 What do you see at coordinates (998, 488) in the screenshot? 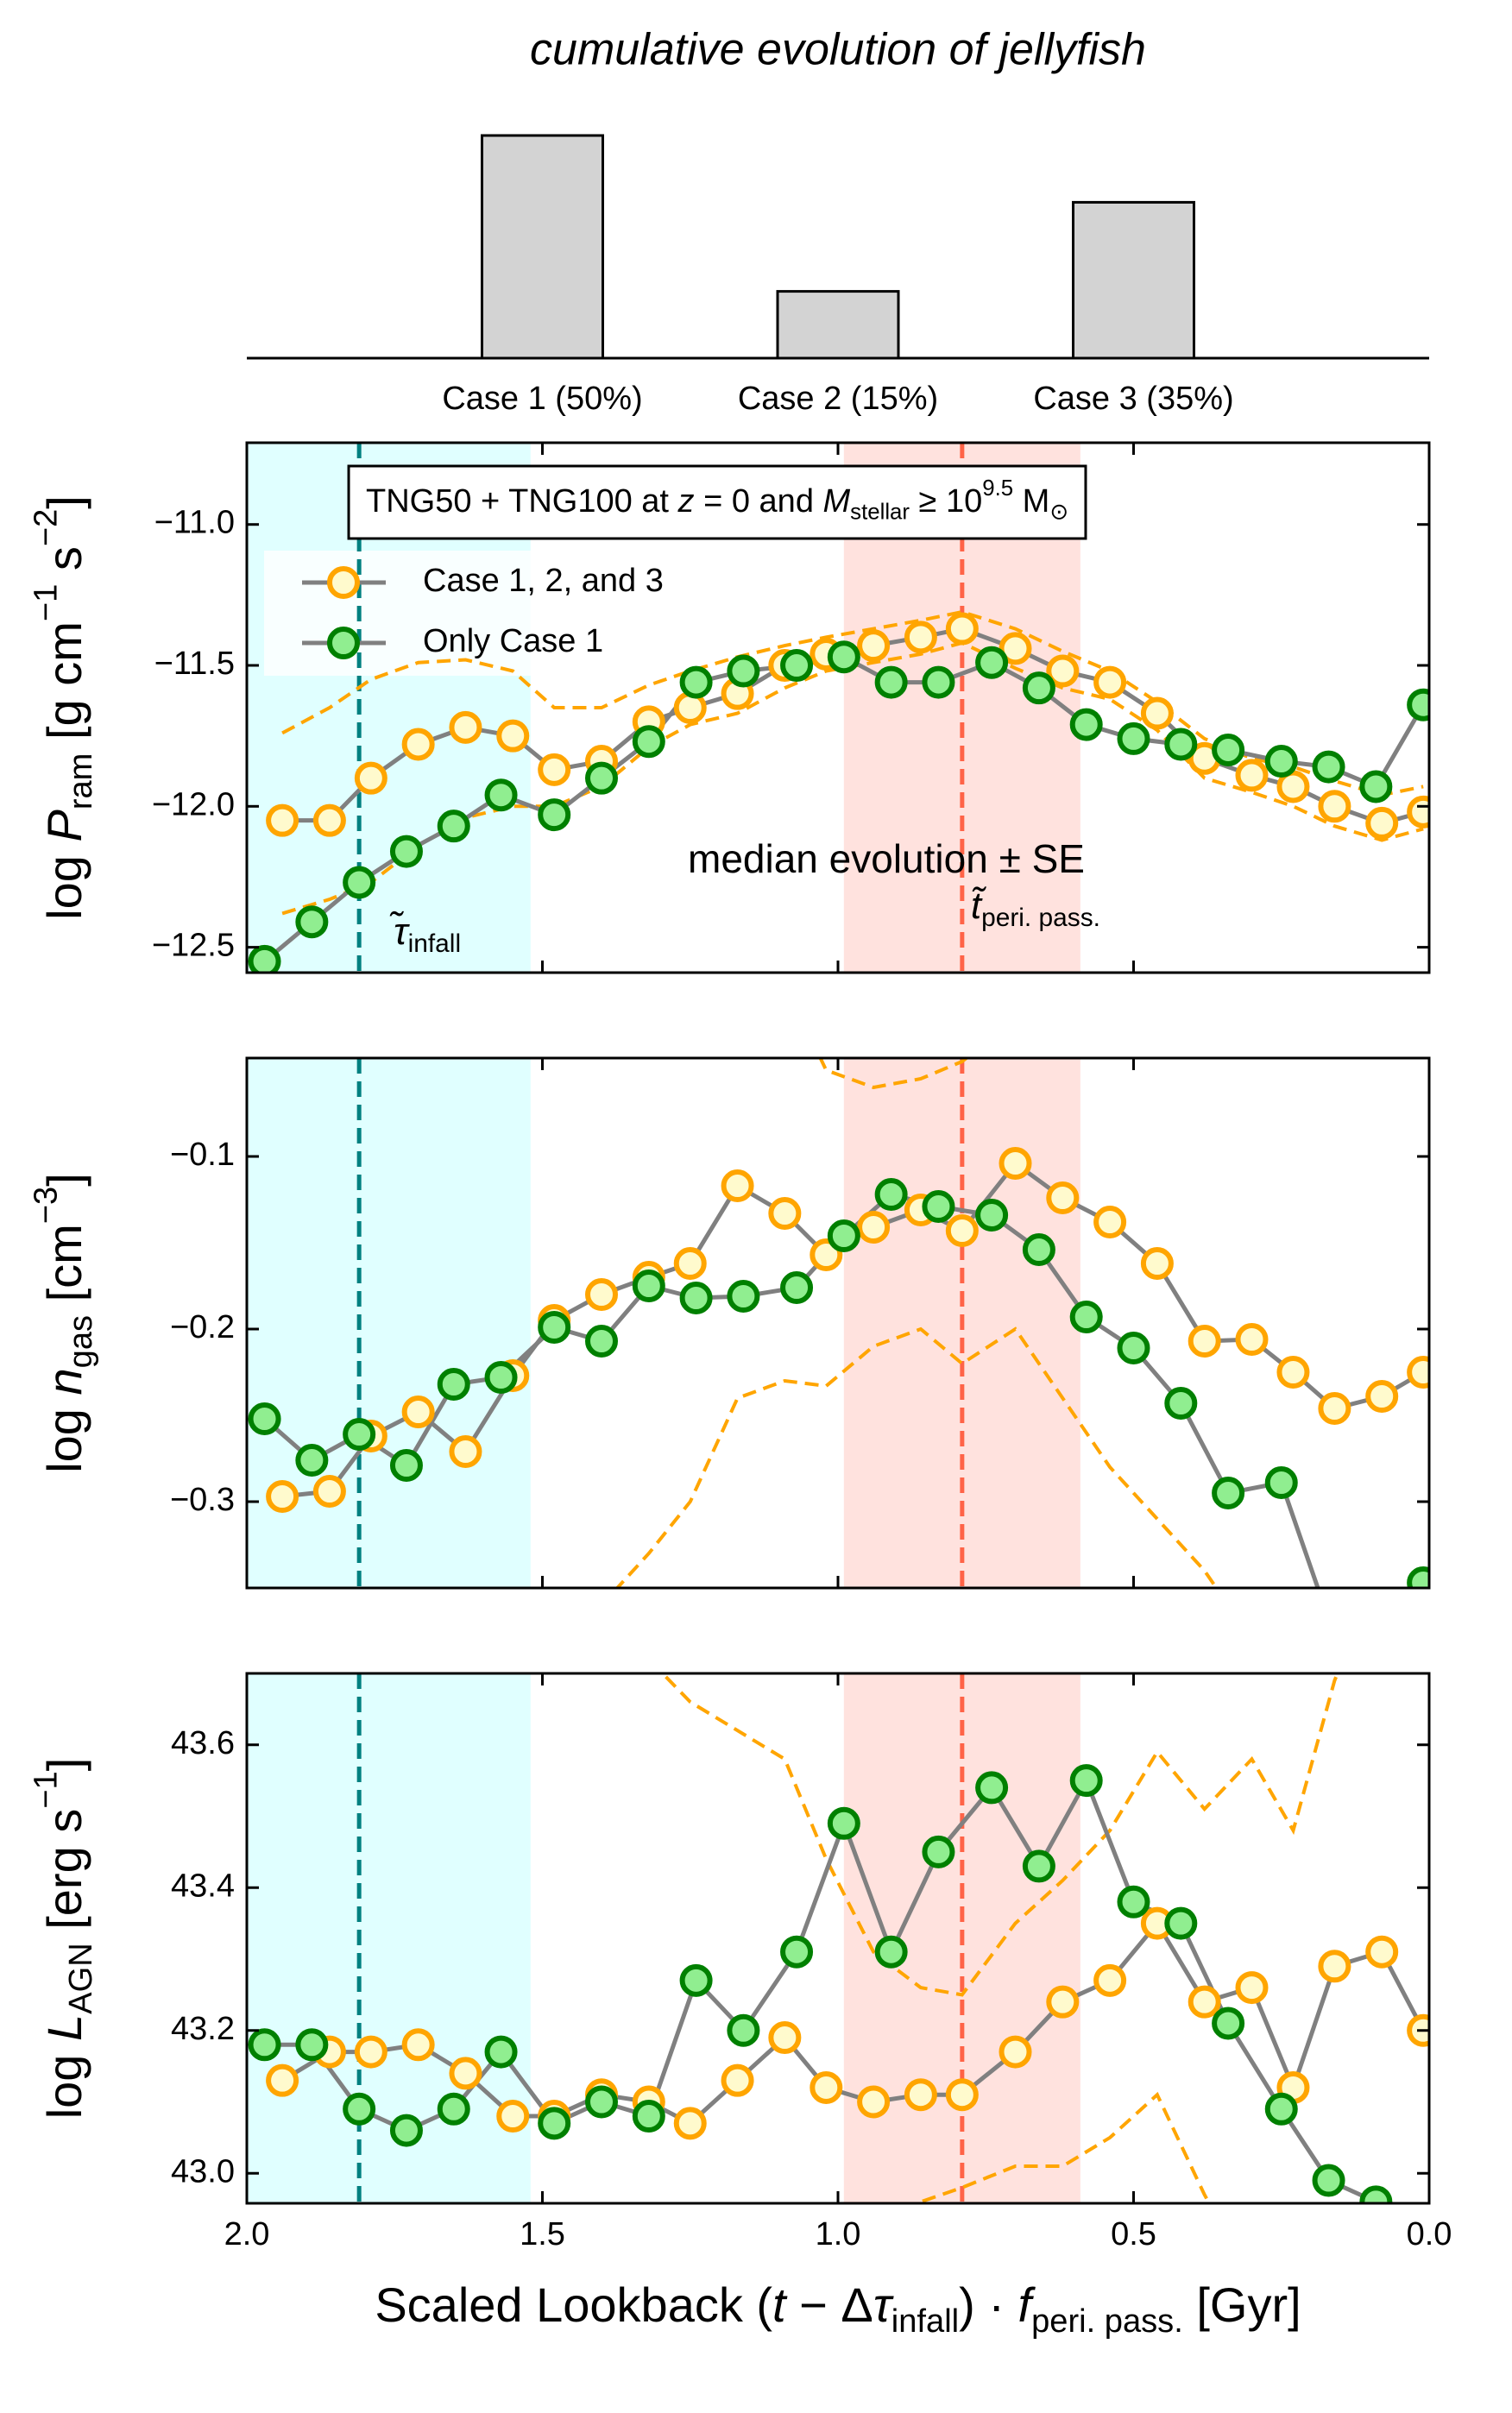
I see `text-part: 9.5` at bounding box center [998, 488].